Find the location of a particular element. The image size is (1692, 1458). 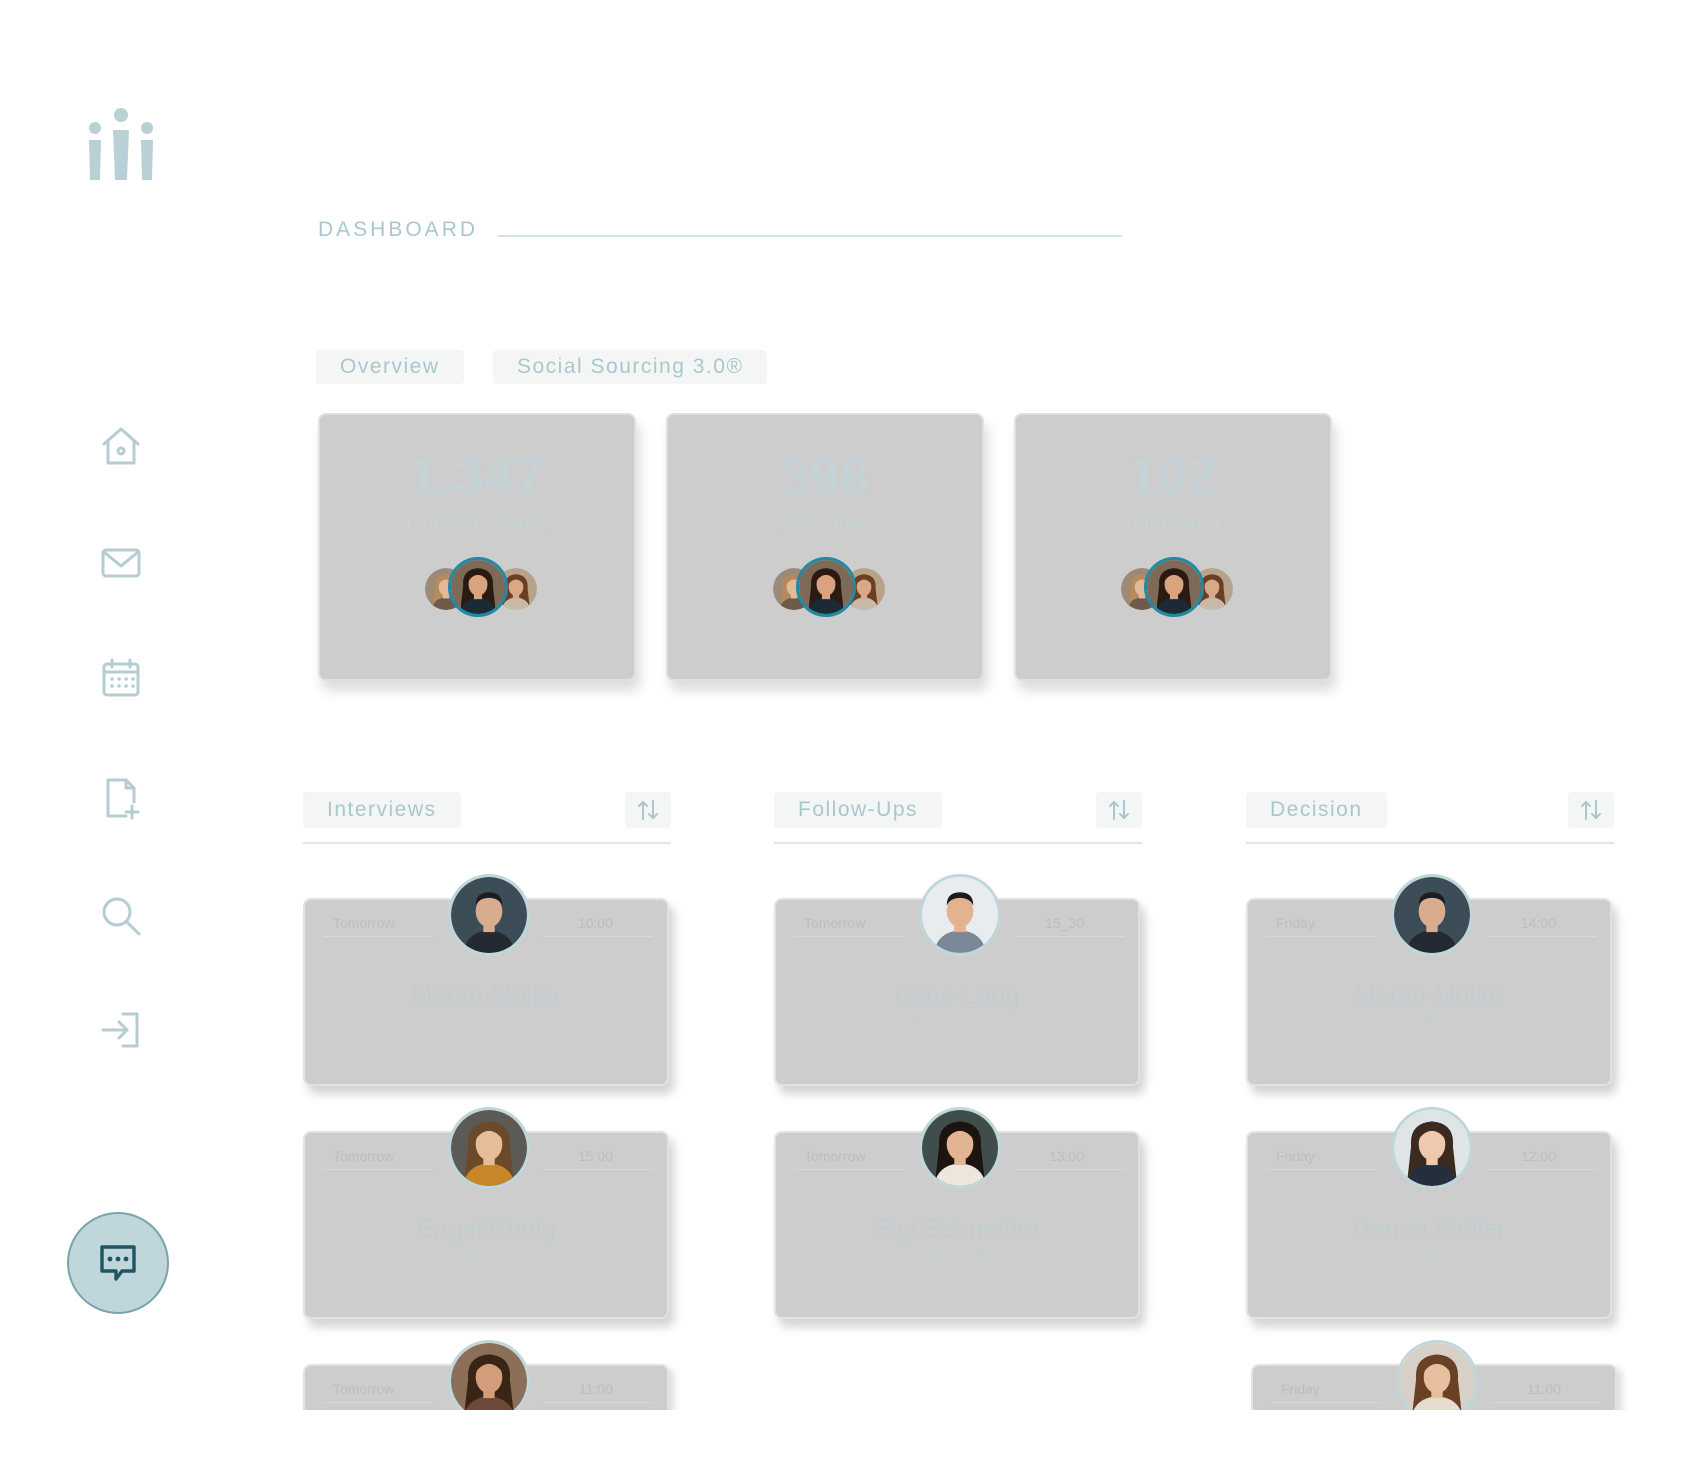

column-header-interviews: Interviews is located at coordinates (487, 818).